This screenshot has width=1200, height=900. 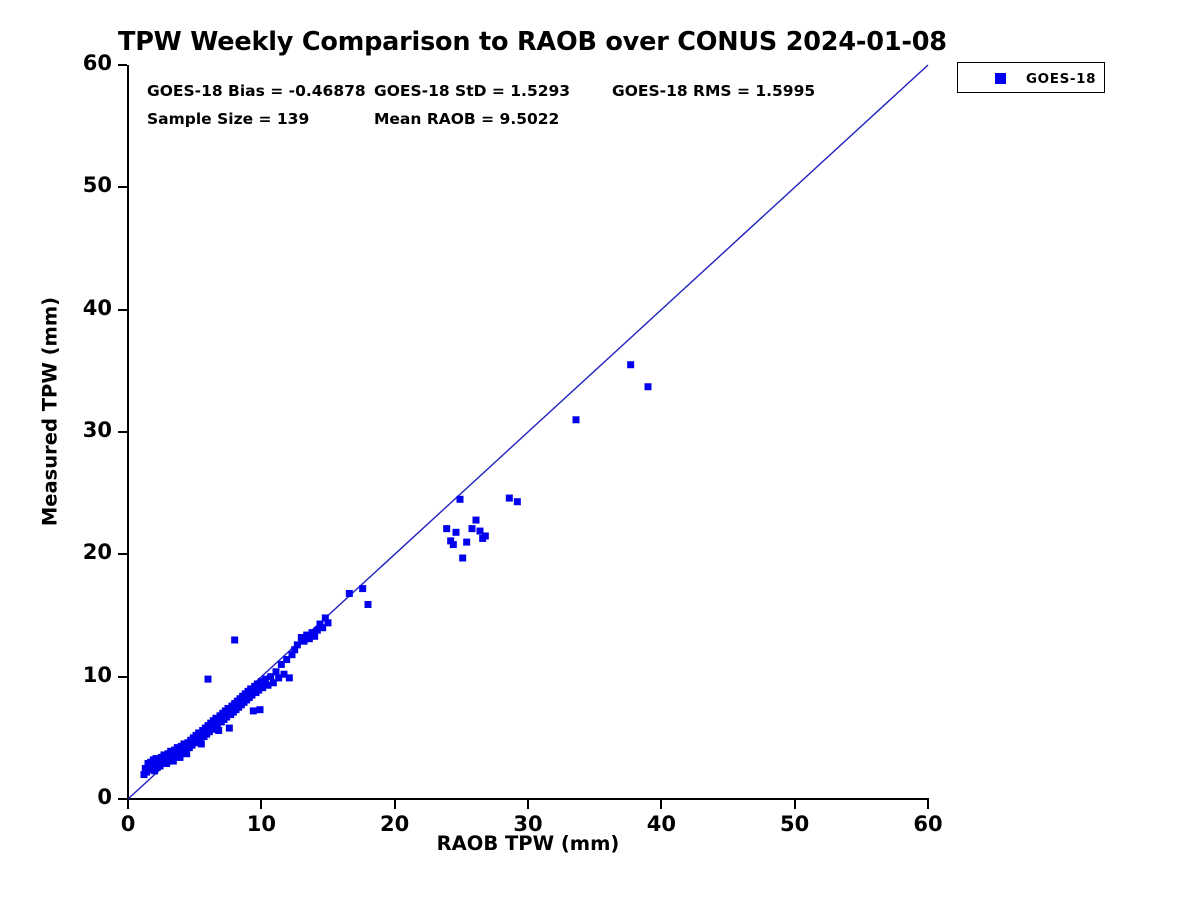 I want to click on x-tick-label-40: 40, so click(x=661, y=824).